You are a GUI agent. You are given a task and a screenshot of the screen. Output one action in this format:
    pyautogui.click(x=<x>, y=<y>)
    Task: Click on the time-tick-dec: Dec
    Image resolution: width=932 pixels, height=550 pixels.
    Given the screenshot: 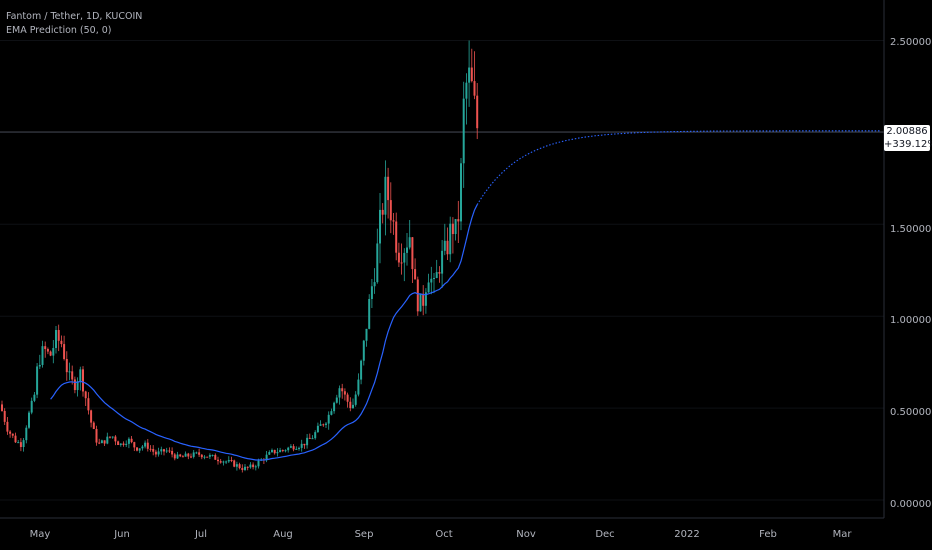 What is the action you would take?
    pyautogui.click(x=604, y=534)
    